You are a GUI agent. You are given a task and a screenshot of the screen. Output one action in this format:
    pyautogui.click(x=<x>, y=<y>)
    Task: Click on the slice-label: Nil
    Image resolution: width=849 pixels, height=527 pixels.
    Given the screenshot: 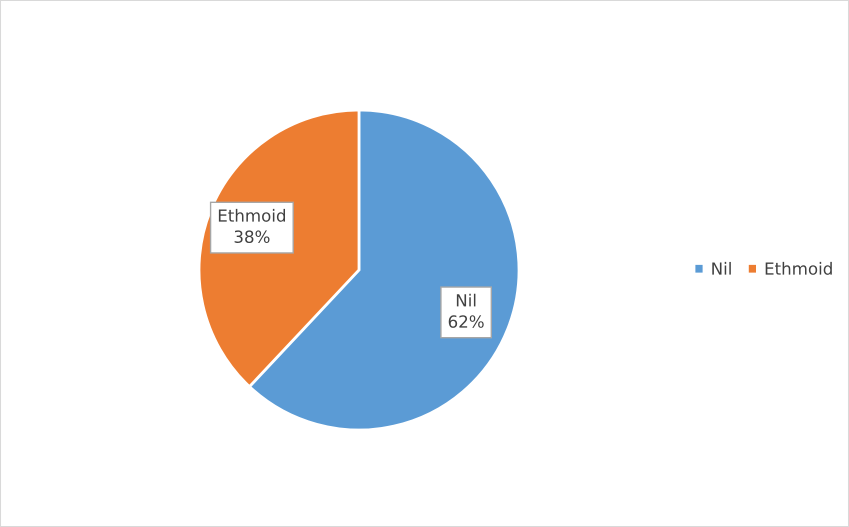 What is the action you would take?
    pyautogui.click(x=466, y=300)
    